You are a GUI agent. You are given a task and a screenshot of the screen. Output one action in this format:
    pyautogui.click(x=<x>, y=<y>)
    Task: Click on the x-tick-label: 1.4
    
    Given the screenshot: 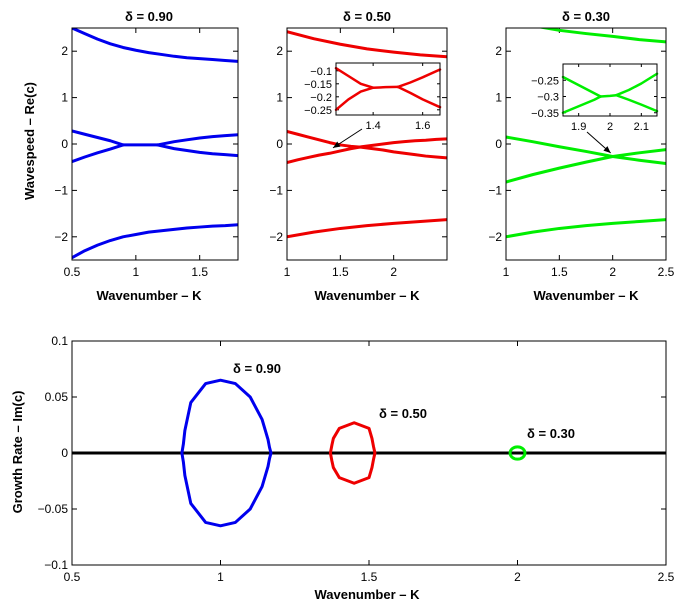 What is the action you would take?
    pyautogui.click(x=372, y=126)
    